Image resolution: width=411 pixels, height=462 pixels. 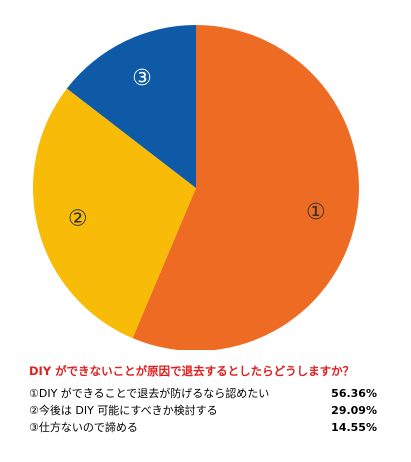 What do you see at coordinates (354, 393) in the screenshot?
I see `legend-value-1: 56.36%` at bounding box center [354, 393].